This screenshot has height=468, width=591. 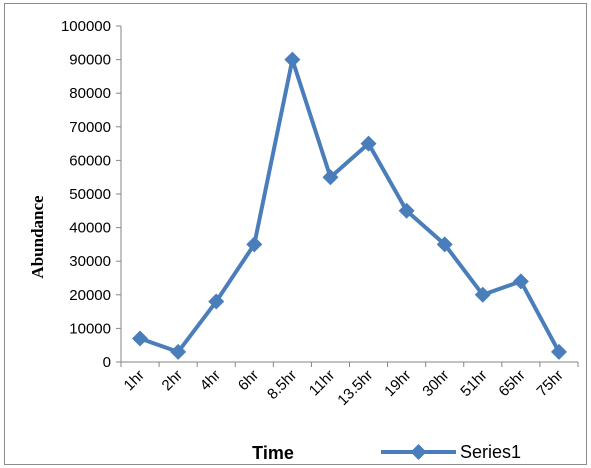 What do you see at coordinates (550, 383) in the screenshot?
I see `x-tick-label: 75hr` at bounding box center [550, 383].